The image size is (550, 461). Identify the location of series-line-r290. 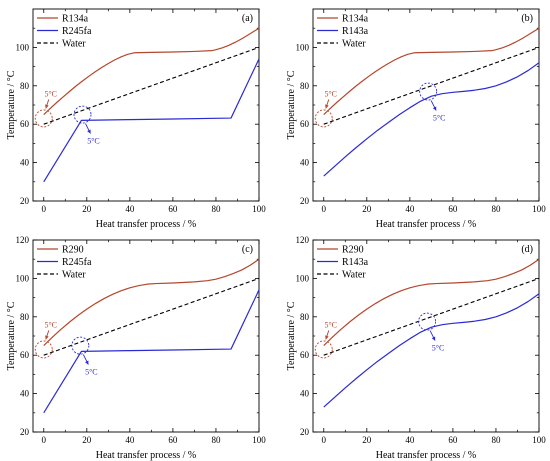
(431, 302).